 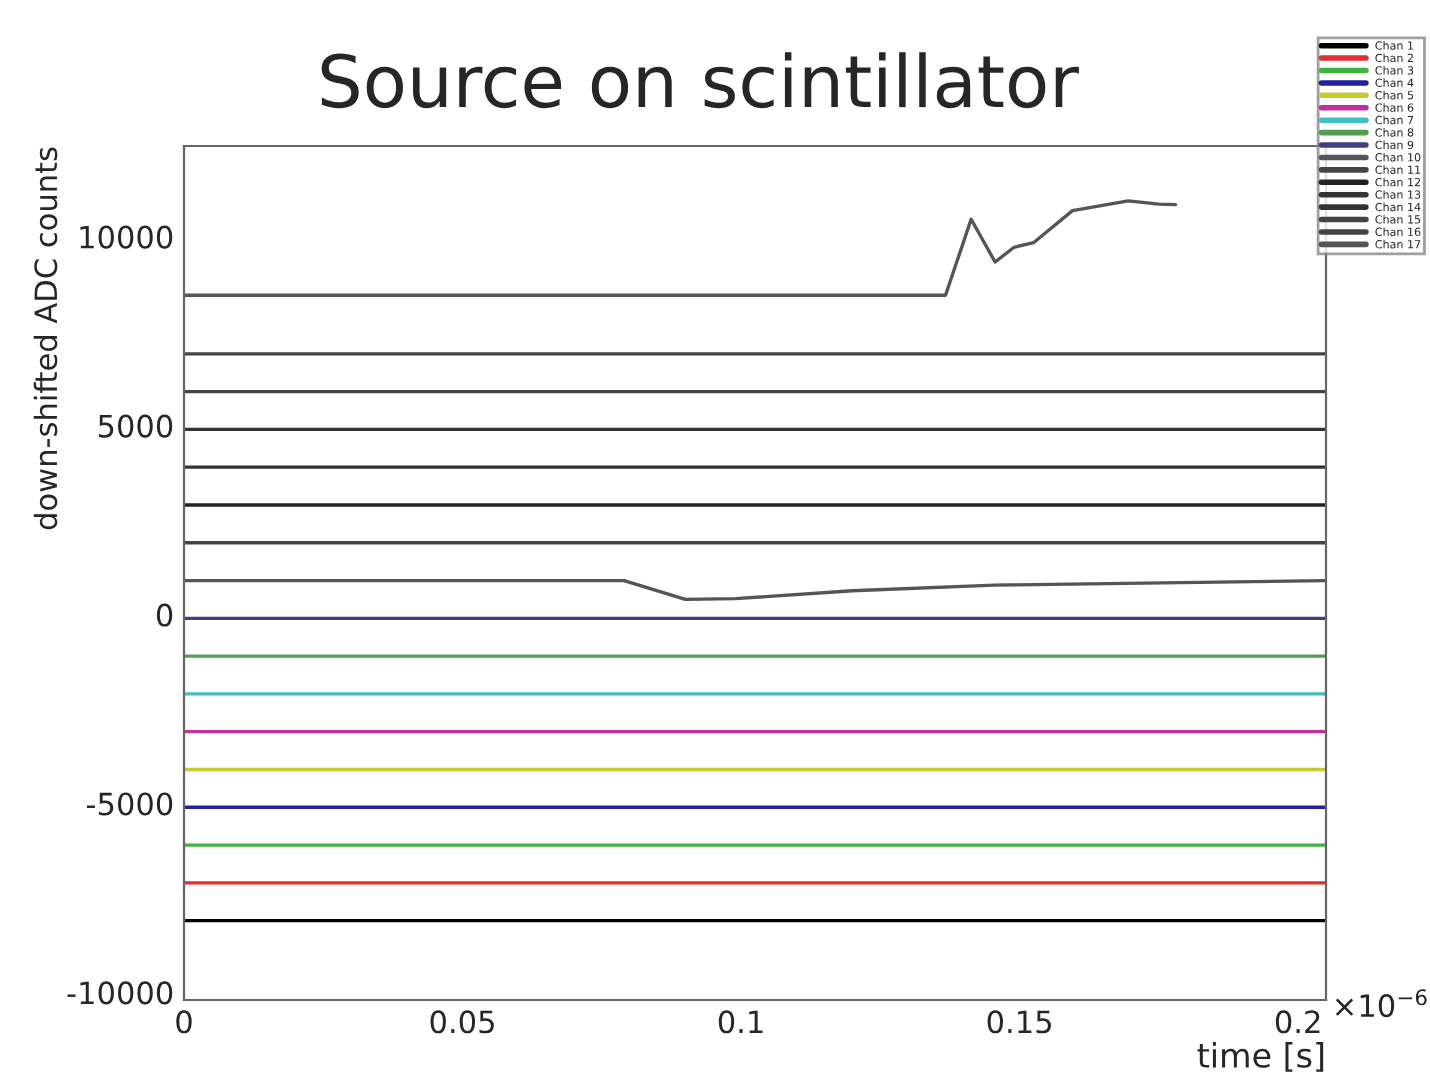 I want to click on y-tick-label: -5000, so click(x=129, y=804).